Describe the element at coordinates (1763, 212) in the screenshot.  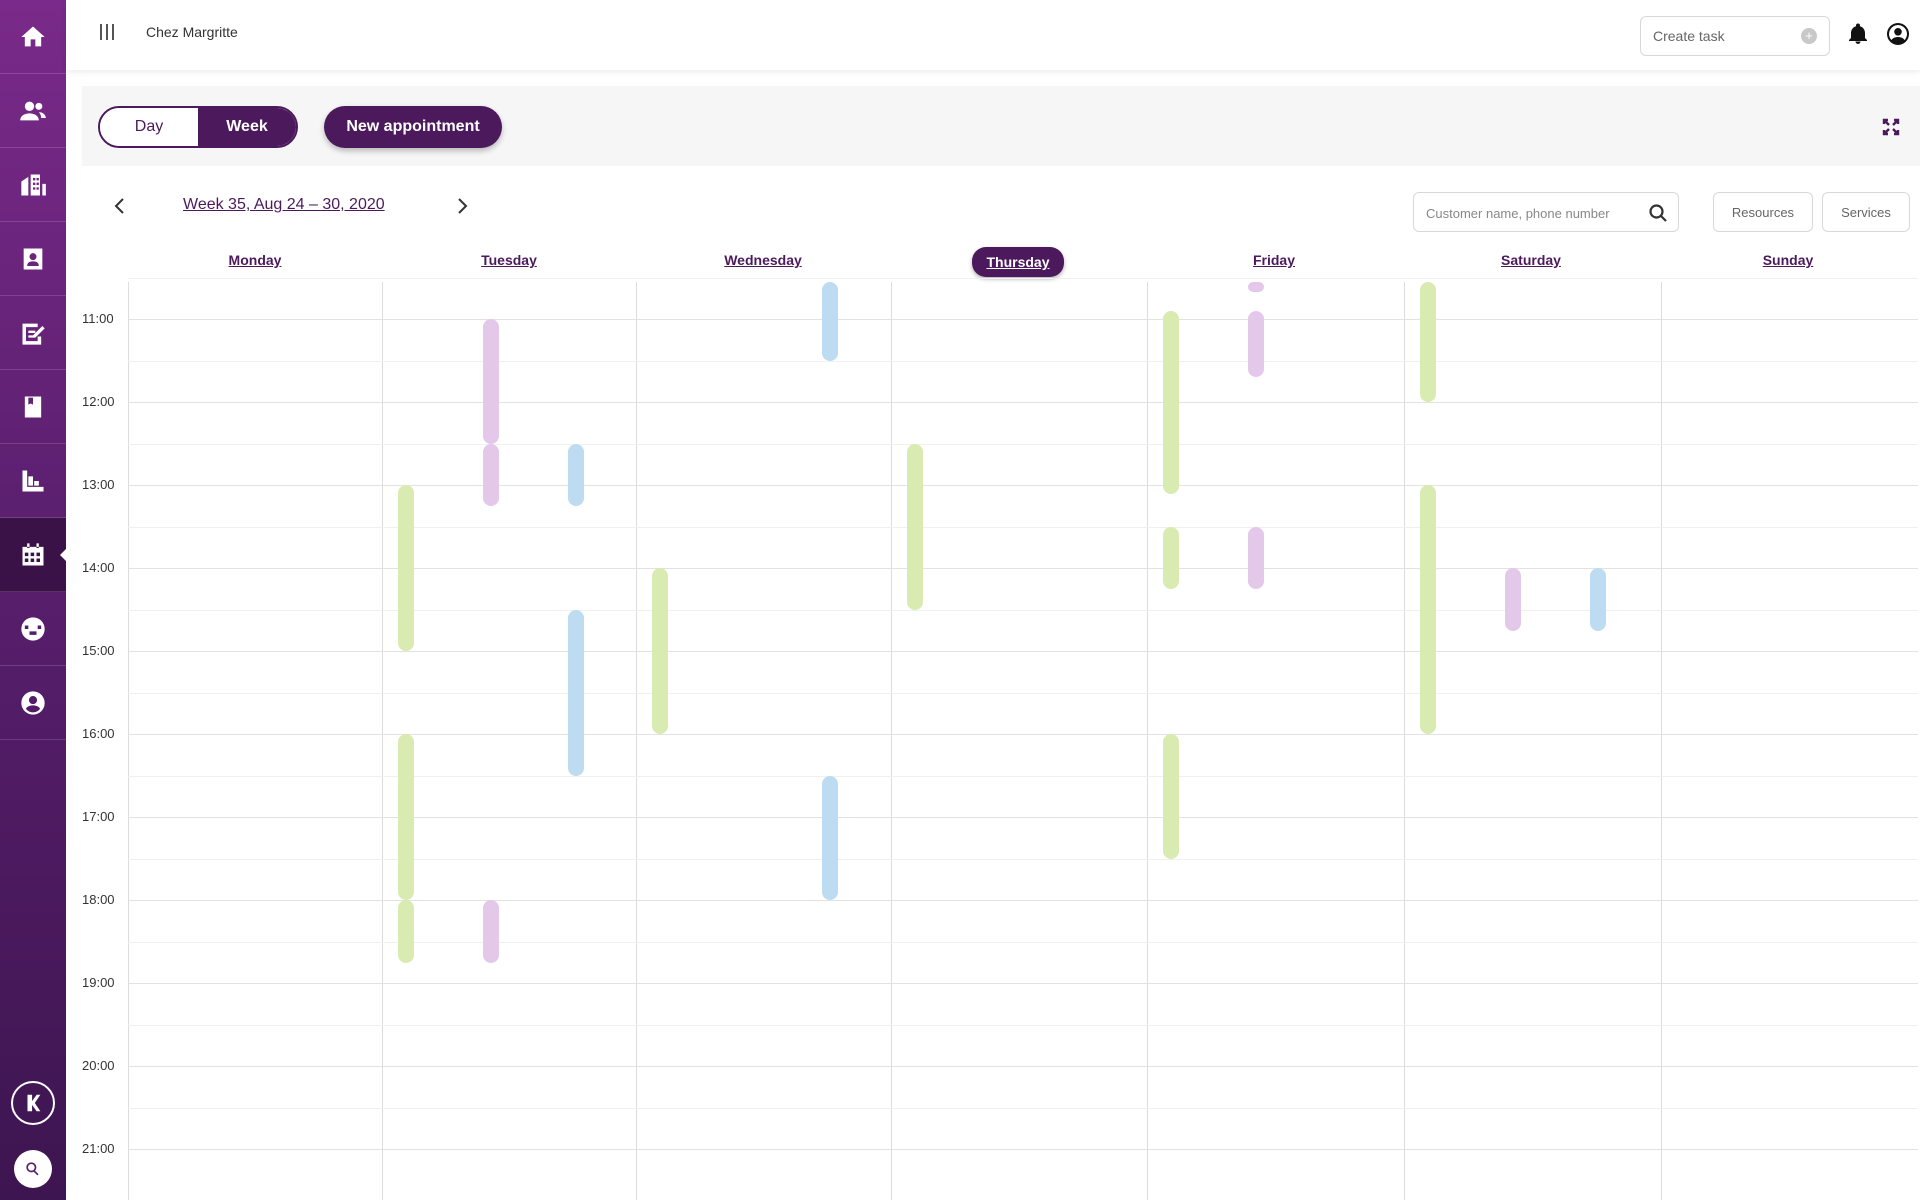
I see `resources-button: Resources` at that location.